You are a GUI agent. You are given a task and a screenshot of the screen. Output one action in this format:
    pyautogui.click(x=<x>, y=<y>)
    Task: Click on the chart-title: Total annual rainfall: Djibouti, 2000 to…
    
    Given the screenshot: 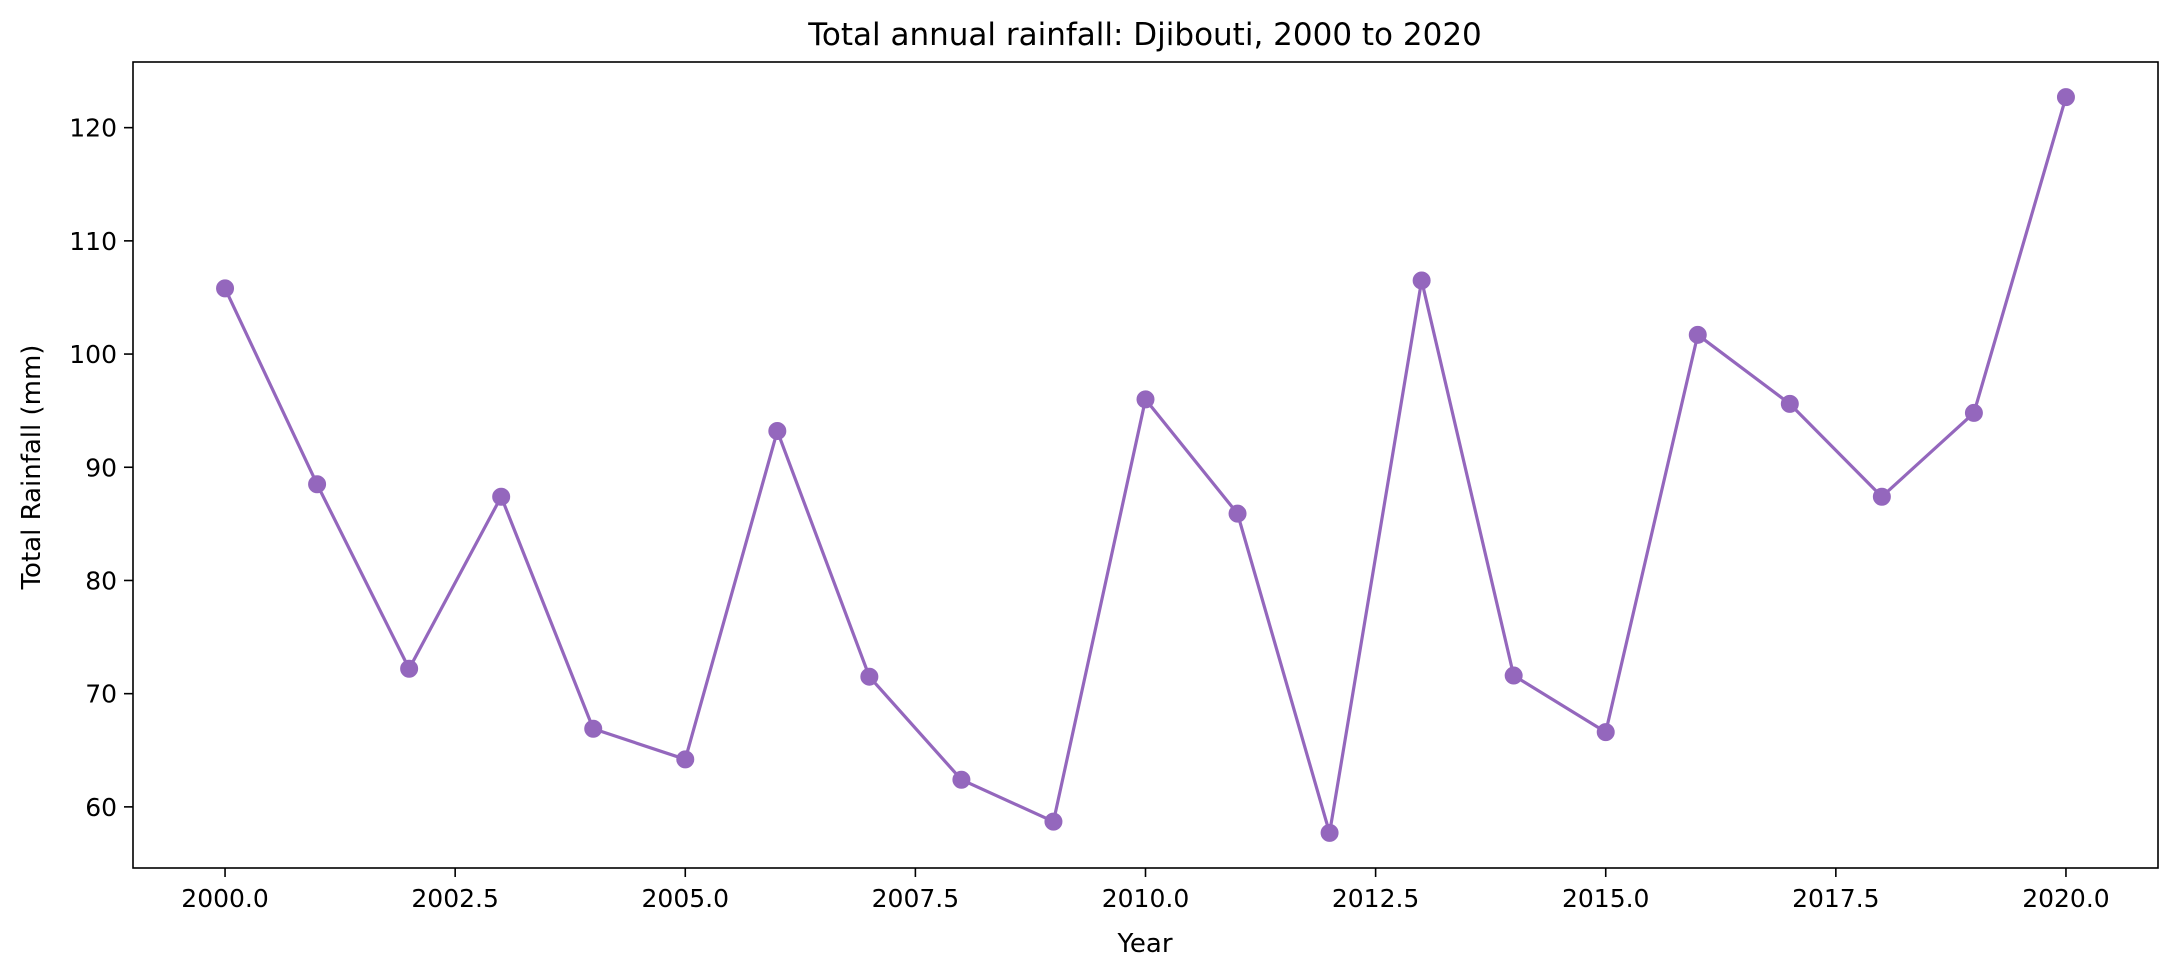 What is the action you would take?
    pyautogui.click(x=1144, y=35)
    